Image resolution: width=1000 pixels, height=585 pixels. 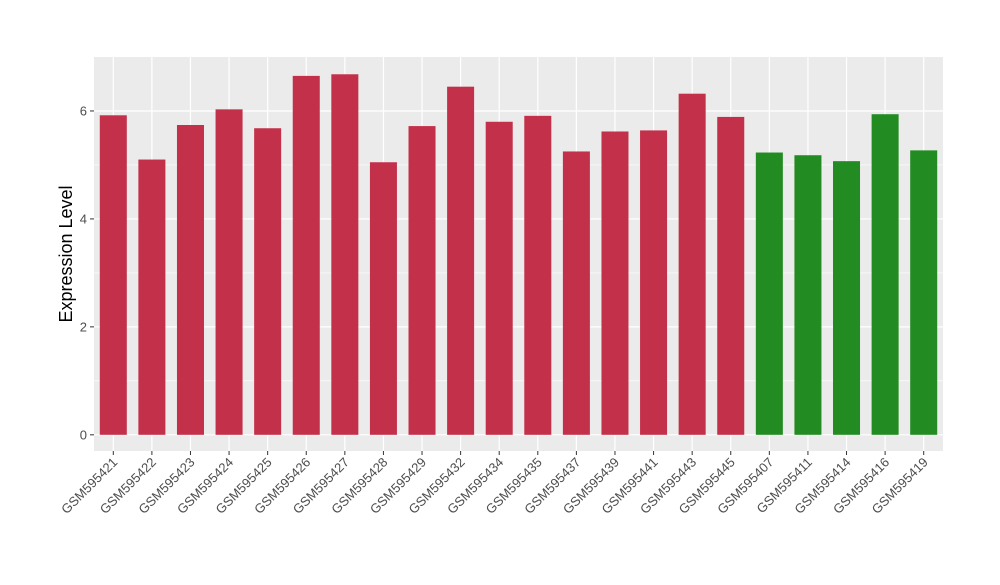 What do you see at coordinates (461, 260) in the screenshot?
I see `bar-GSM595432` at bounding box center [461, 260].